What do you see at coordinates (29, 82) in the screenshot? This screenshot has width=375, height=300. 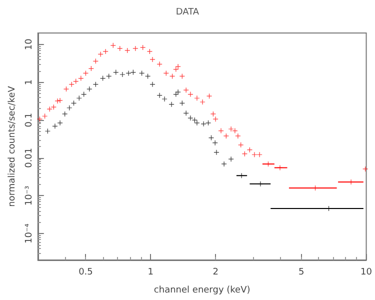 I see `y-tick-label: 1` at bounding box center [29, 82].